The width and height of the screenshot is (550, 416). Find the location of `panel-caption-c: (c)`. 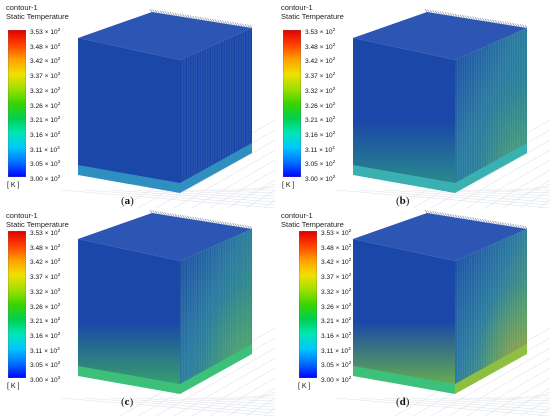

panel-caption-c: (c) is located at coordinates (127, 402).